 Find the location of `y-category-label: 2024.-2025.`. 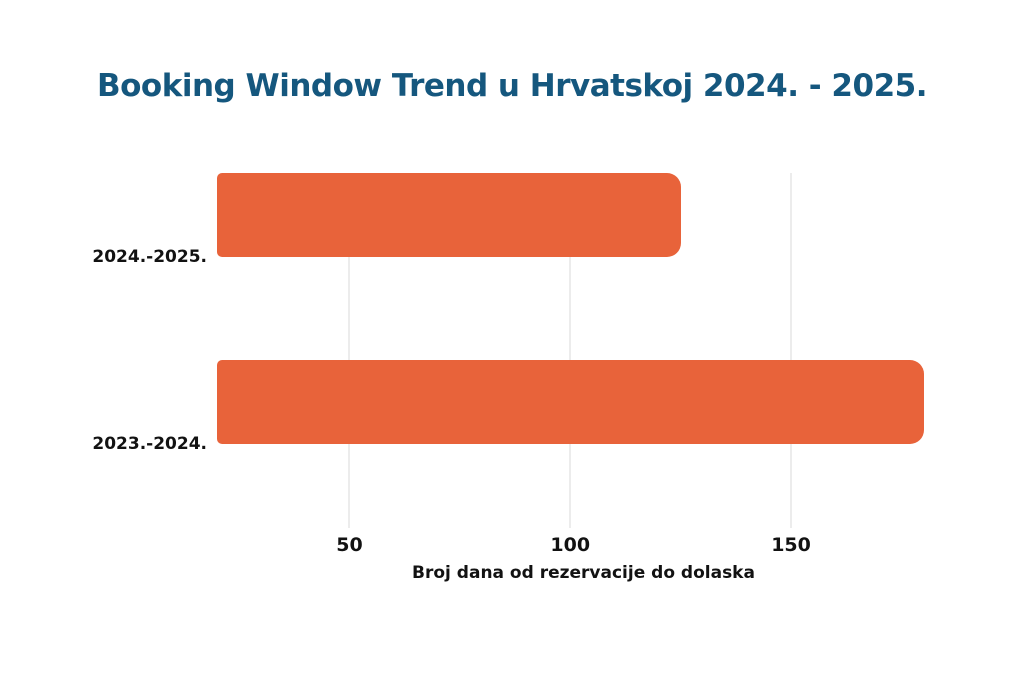

y-category-label: 2024.-2025. is located at coordinates (149, 257).